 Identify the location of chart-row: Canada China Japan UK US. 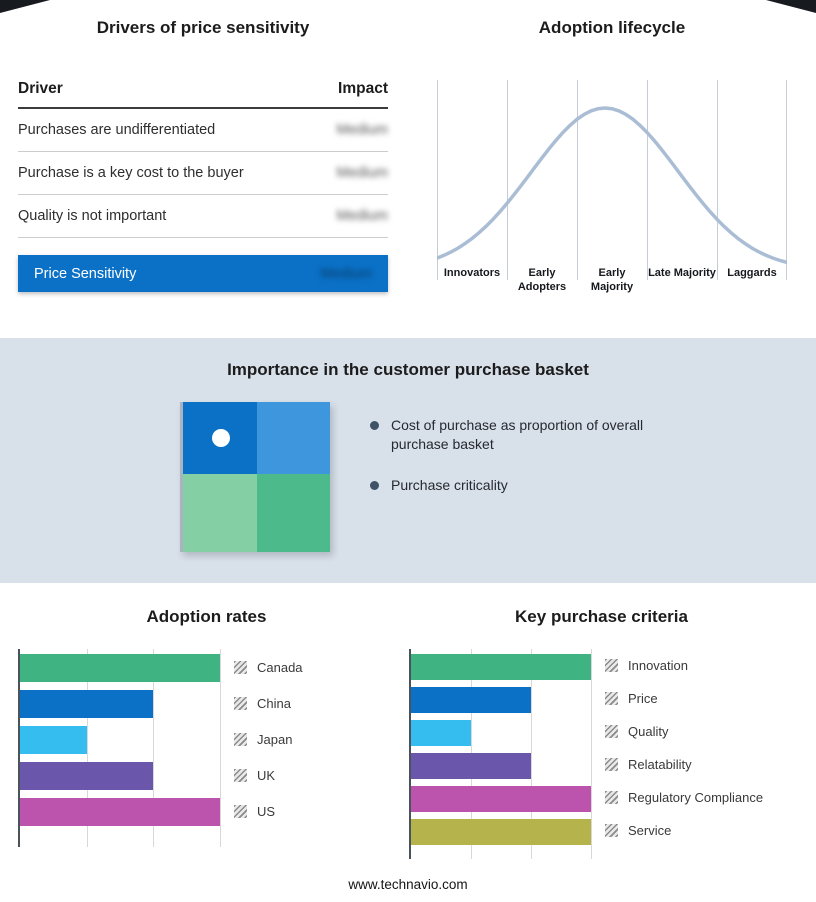
(206, 748).